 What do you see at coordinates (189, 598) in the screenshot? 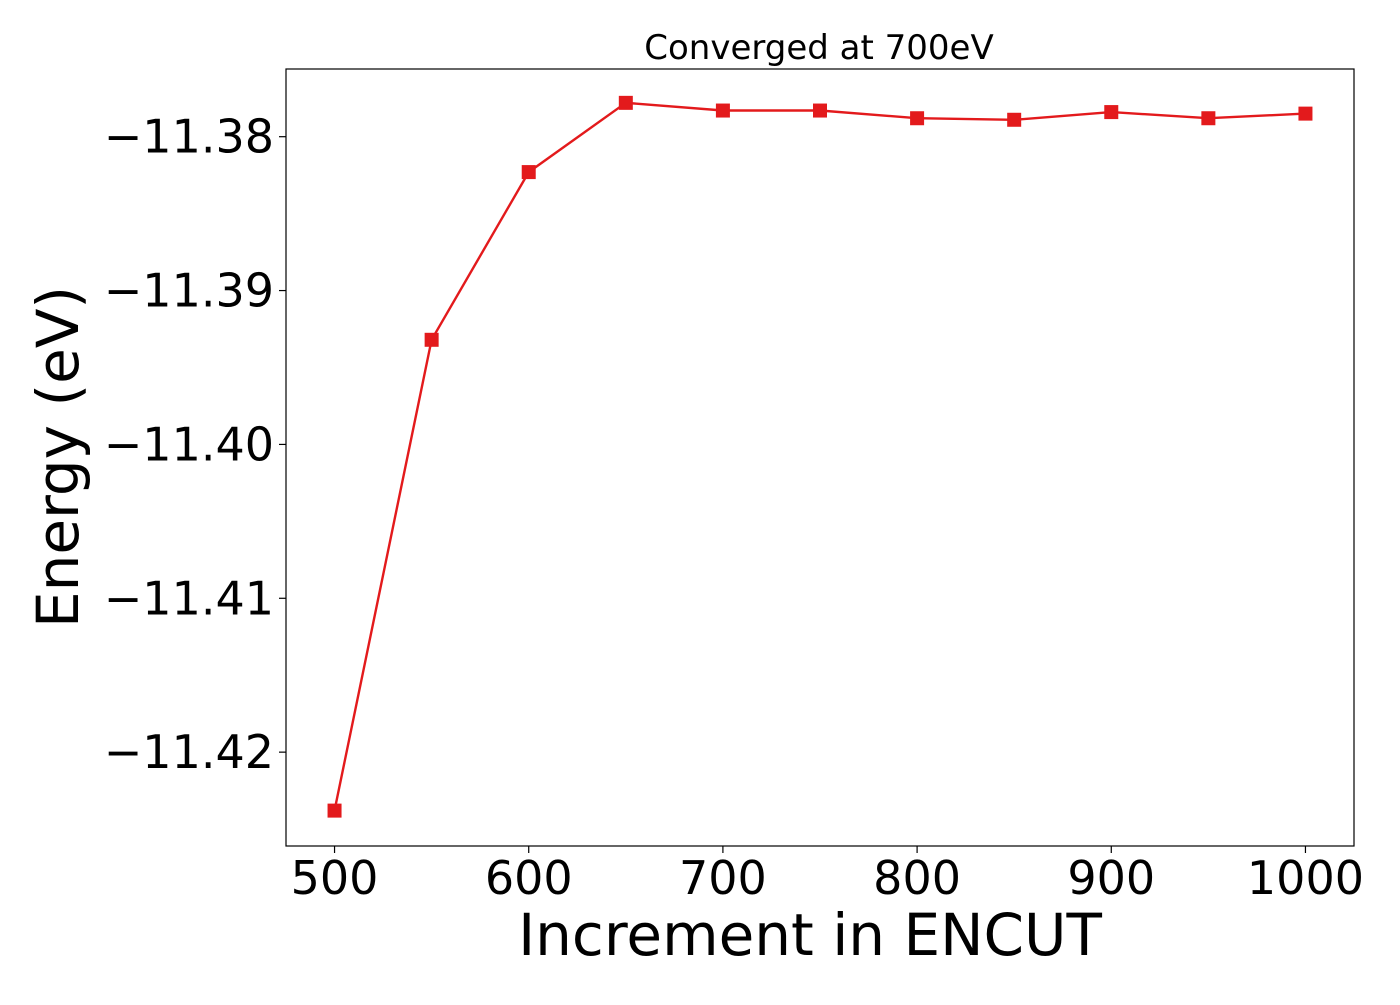
I see `y-tick-label: −11.41` at bounding box center [189, 598].